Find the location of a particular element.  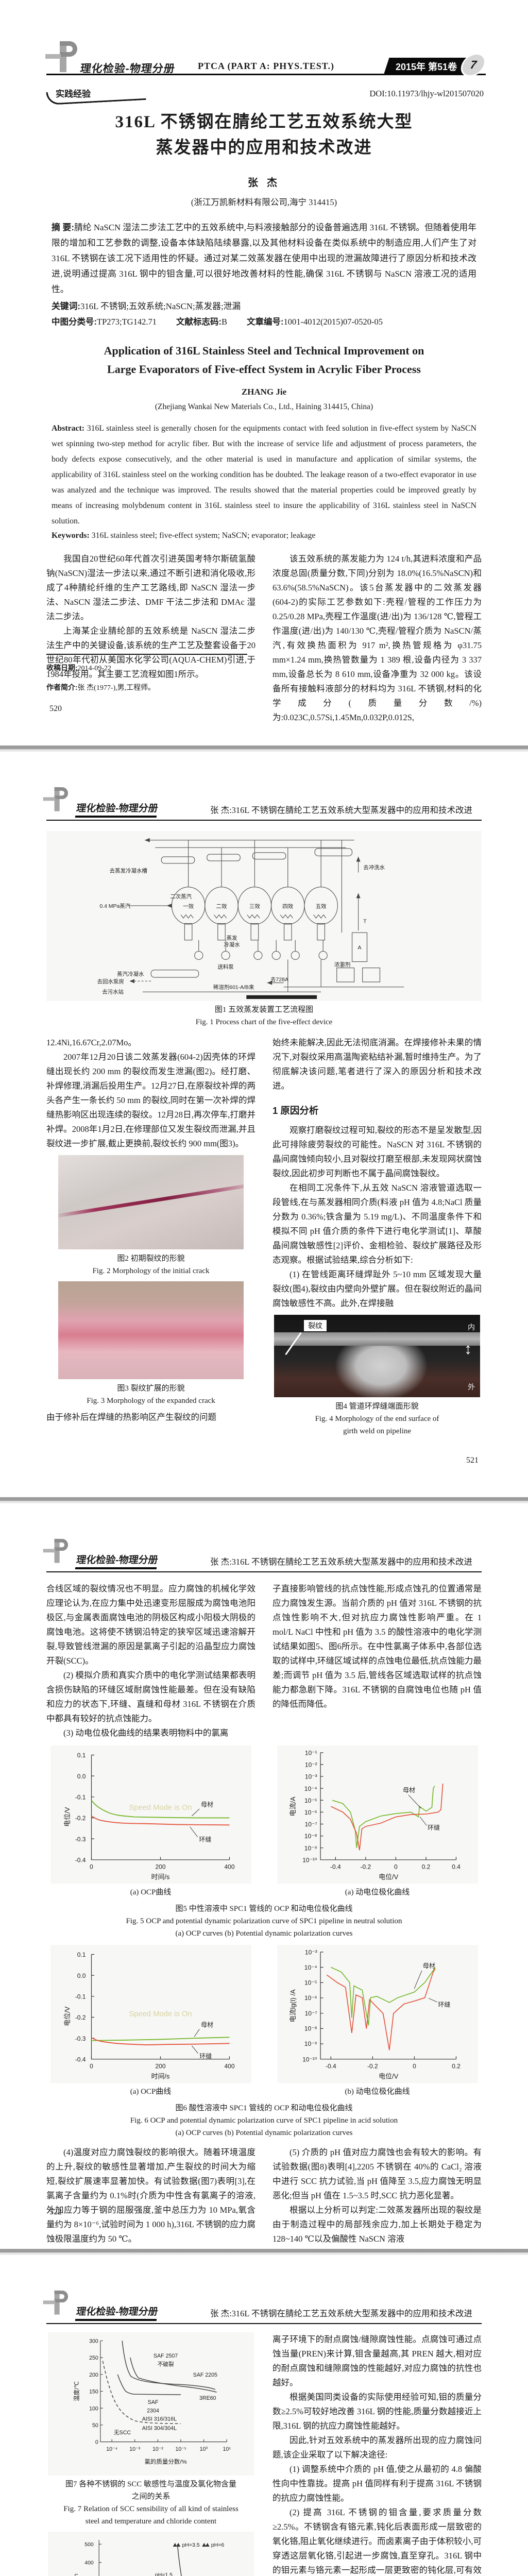

crack-streak is located at coordinates (151, 1200).